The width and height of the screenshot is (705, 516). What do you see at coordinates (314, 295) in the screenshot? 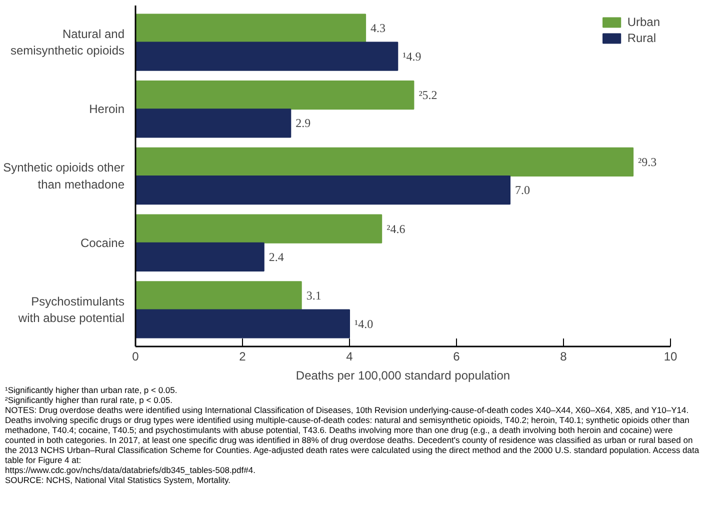
I see `data-label: 3.1` at bounding box center [314, 295].